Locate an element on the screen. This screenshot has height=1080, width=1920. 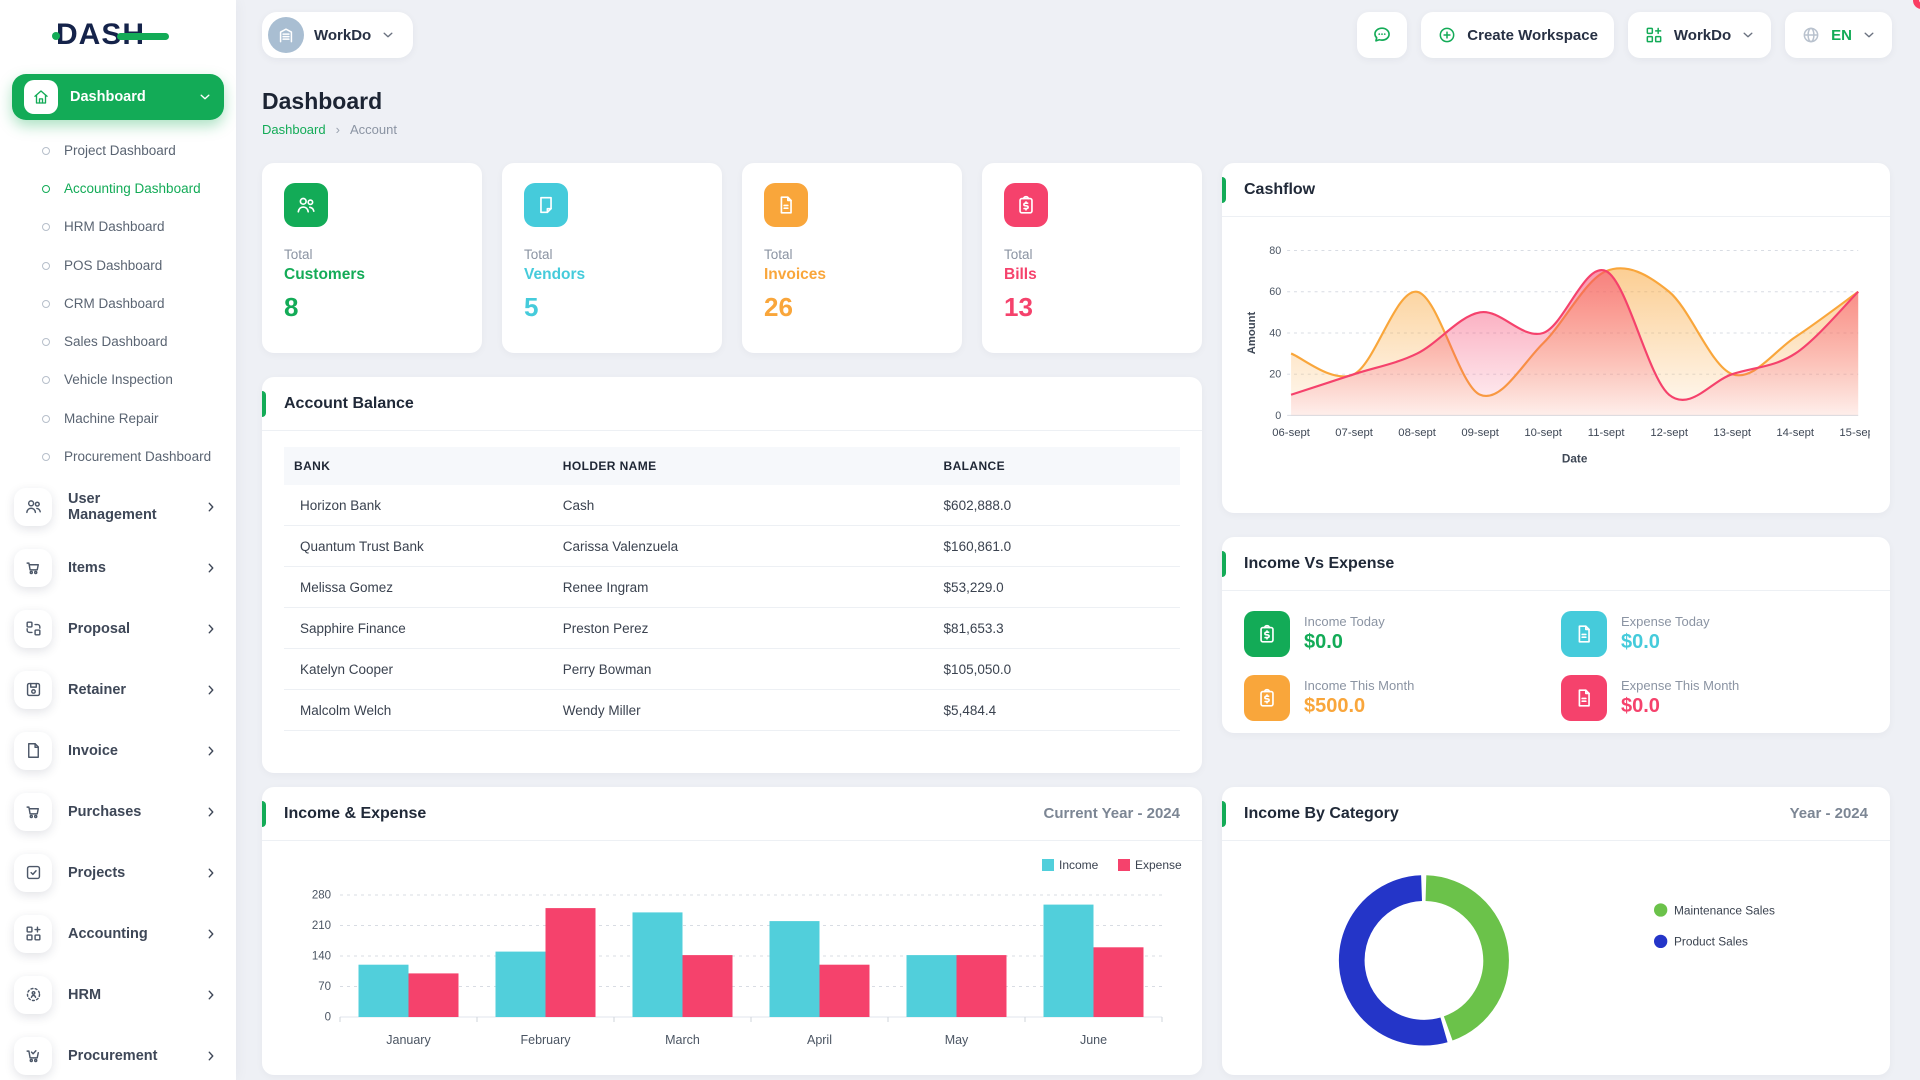
svg-text: 0 is located at coordinates (328, 1018).